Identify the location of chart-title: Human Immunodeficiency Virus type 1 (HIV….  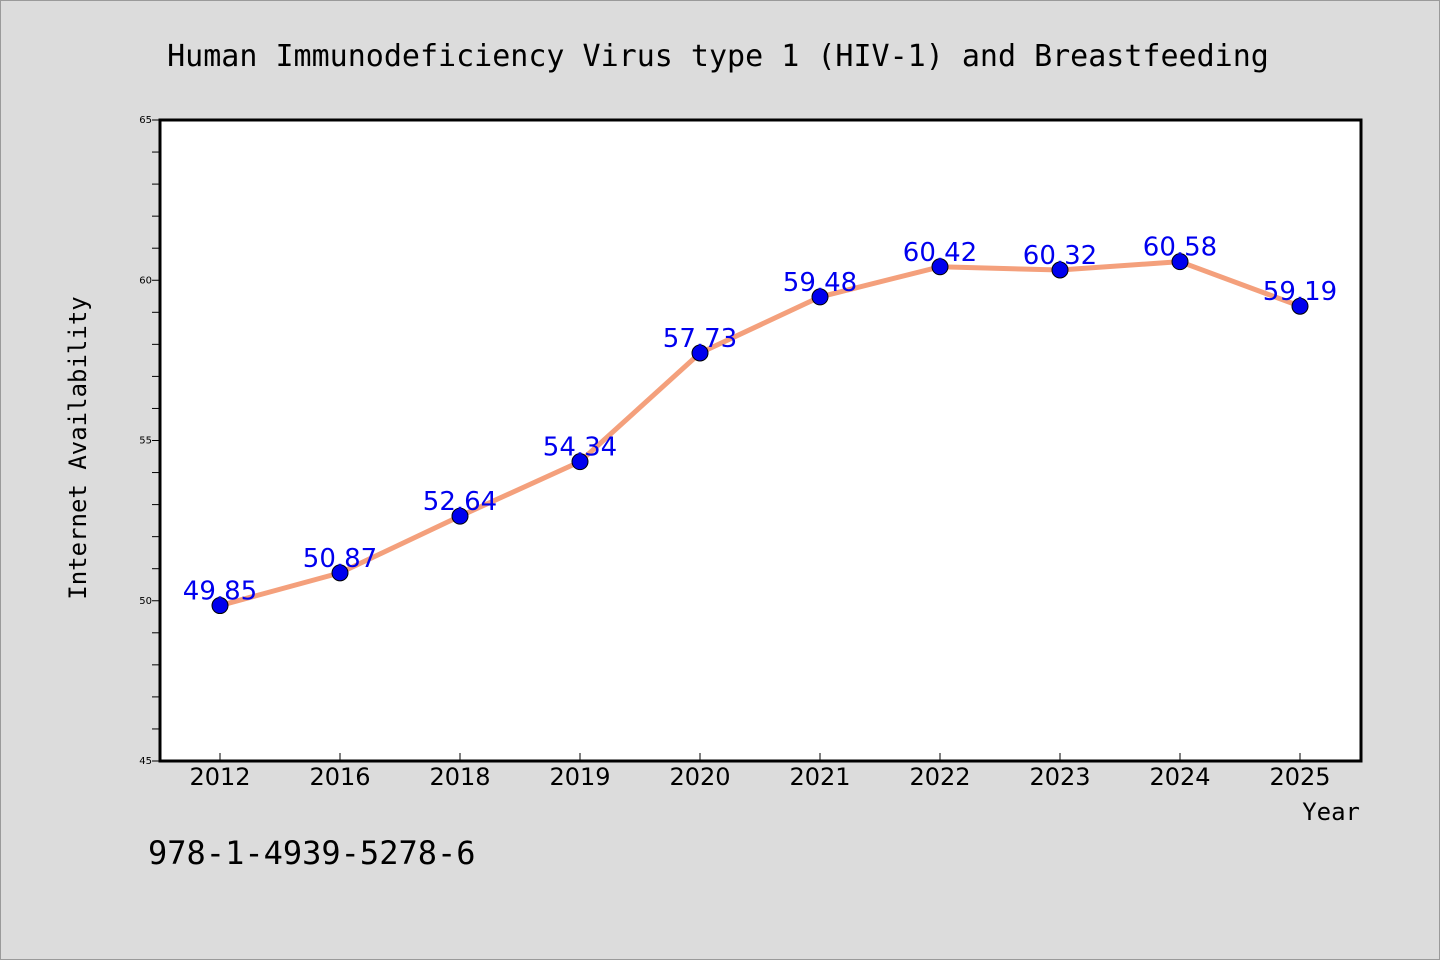
(718, 56).